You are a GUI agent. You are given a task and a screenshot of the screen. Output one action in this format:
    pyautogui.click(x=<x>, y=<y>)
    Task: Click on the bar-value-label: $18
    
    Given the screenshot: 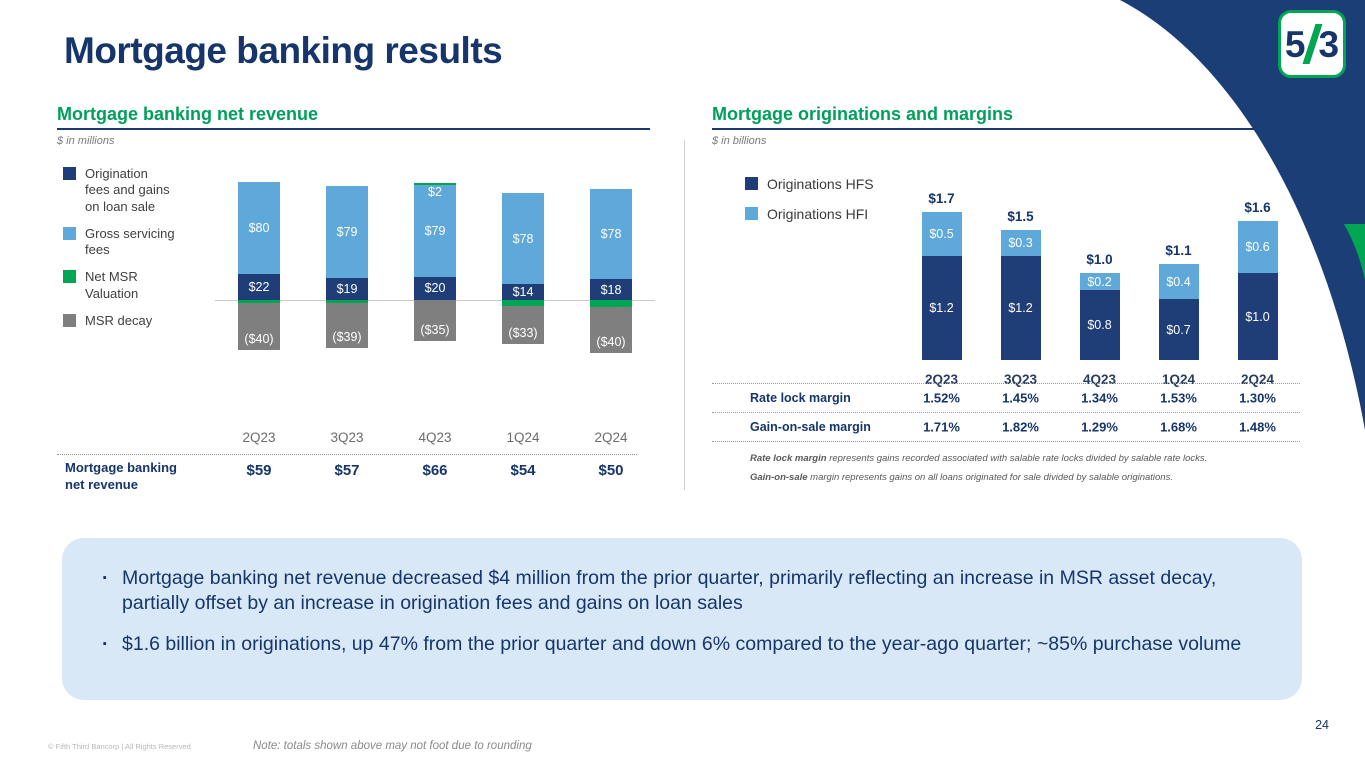 What is the action you would take?
    pyautogui.click(x=611, y=289)
    